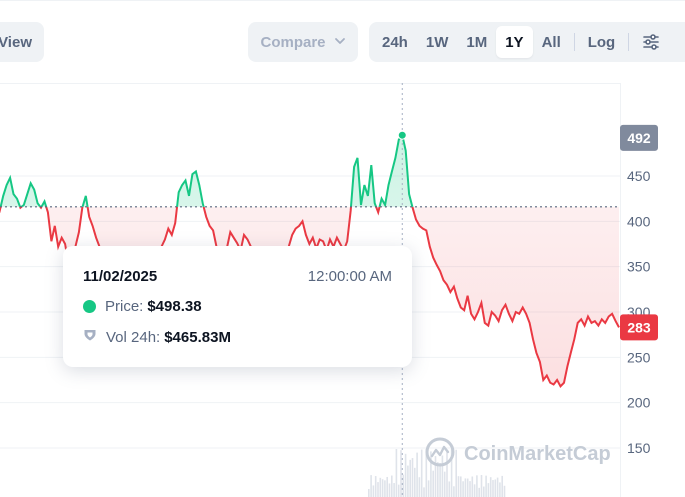 The image size is (685, 497). What do you see at coordinates (551, 42) in the screenshot?
I see `range-all-button: All` at bounding box center [551, 42].